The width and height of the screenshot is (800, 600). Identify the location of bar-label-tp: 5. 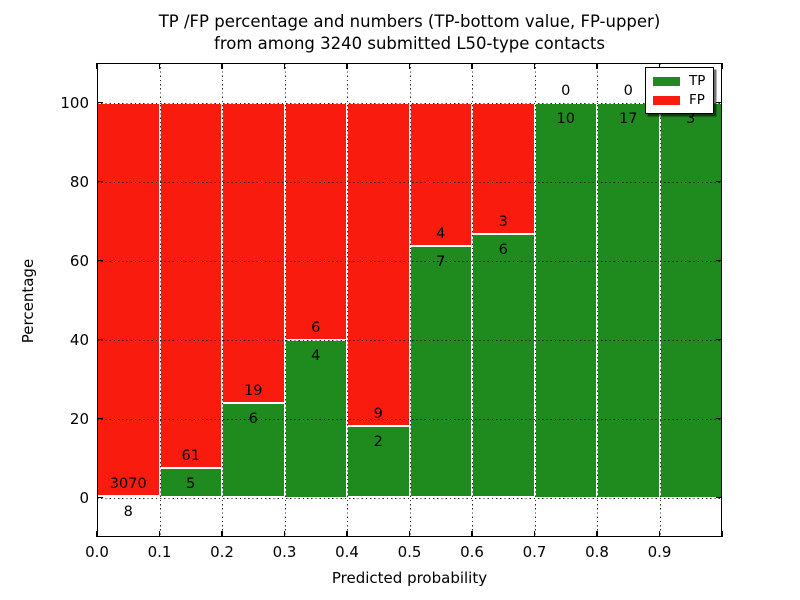
(191, 483).